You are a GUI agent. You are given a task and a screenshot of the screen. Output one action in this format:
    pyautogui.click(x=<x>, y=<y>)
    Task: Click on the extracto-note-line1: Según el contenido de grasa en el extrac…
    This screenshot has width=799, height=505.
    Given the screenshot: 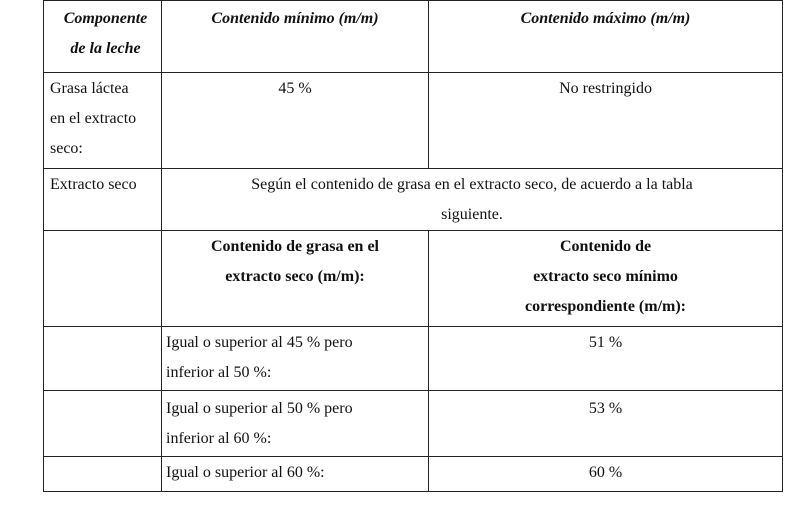 What is the action you would take?
    pyautogui.click(x=472, y=184)
    